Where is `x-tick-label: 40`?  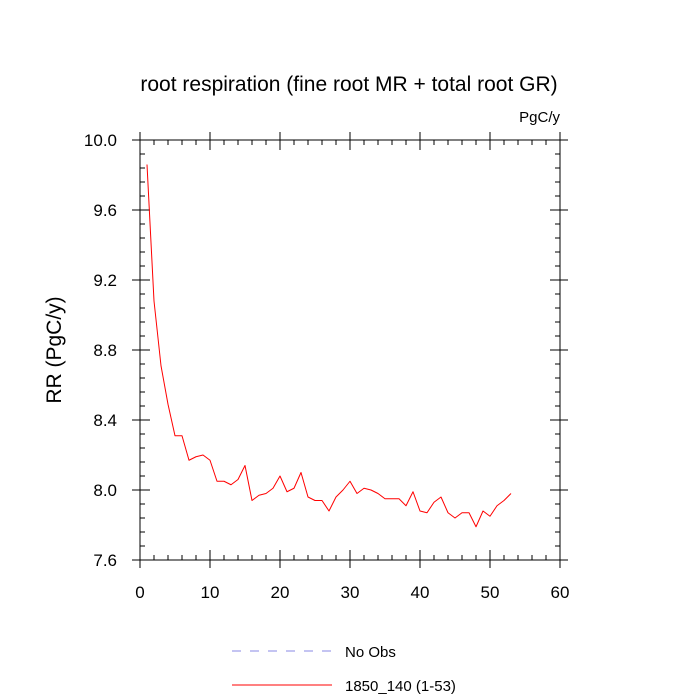 x-tick-label: 40 is located at coordinates (420, 592).